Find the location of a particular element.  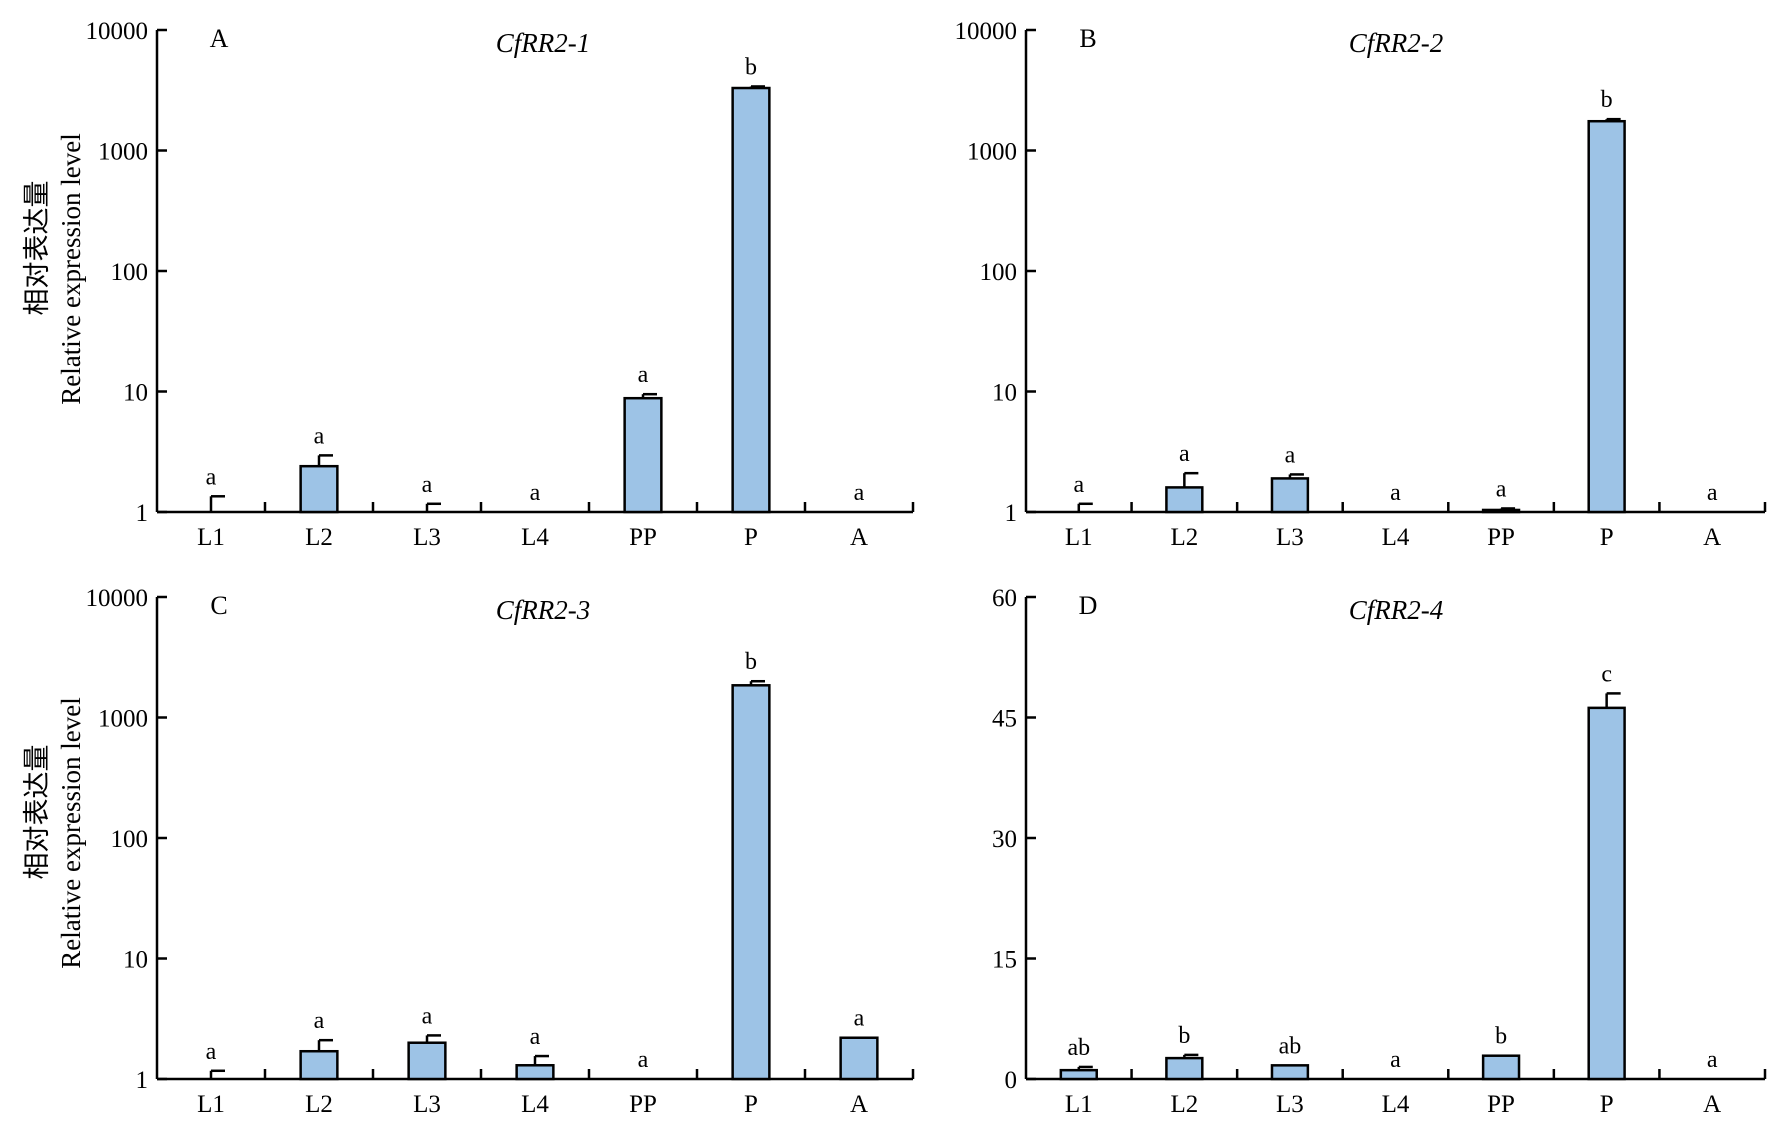

panel-title: CfRR2-3 is located at coordinates (543, 610).